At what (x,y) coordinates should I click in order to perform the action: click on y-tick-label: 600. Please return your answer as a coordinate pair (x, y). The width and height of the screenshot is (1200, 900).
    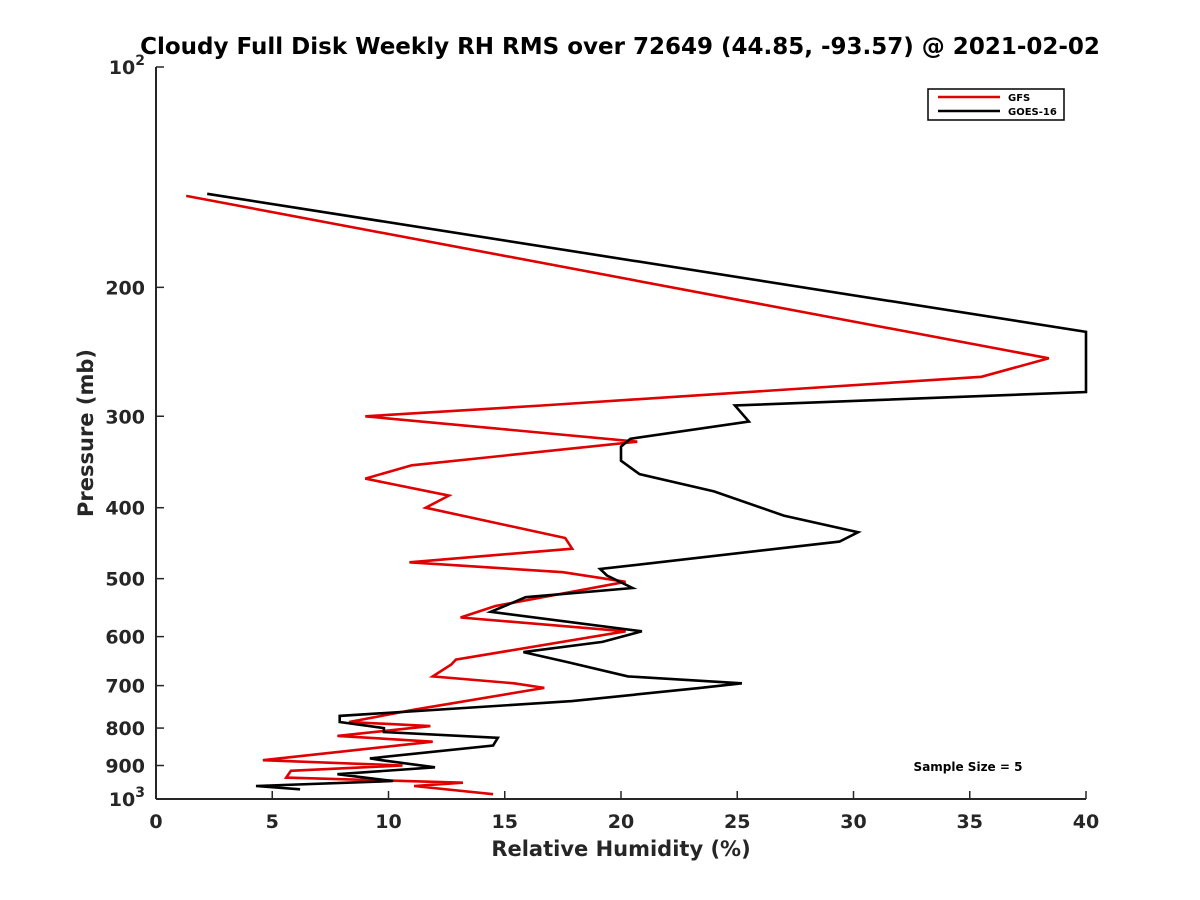
    Looking at the image, I should click on (125, 638).